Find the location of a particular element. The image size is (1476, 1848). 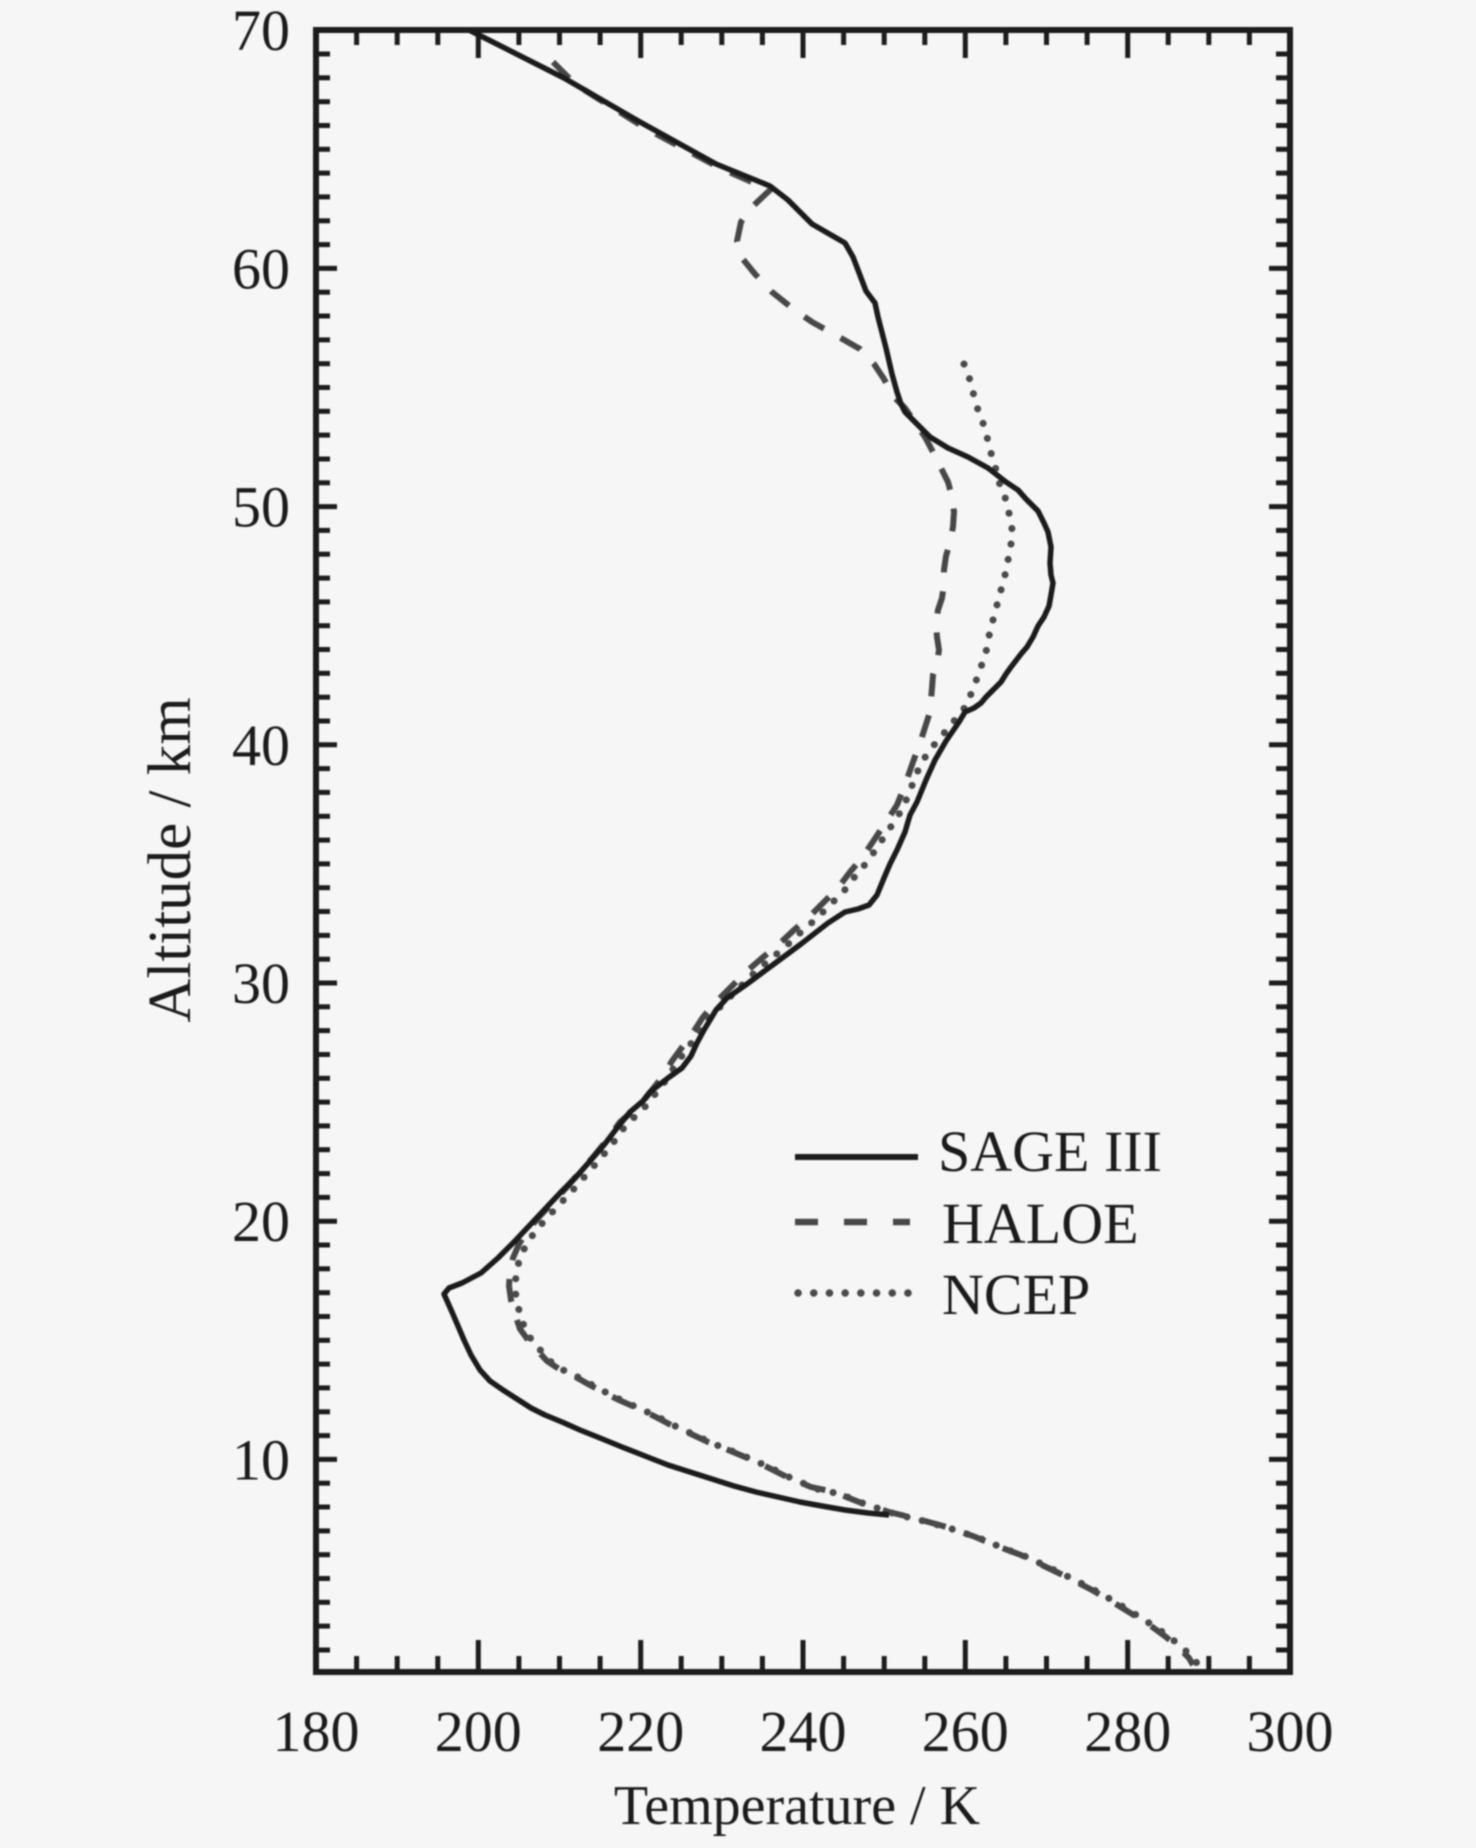

svg-text: Temperature / K is located at coordinates (797, 1806).